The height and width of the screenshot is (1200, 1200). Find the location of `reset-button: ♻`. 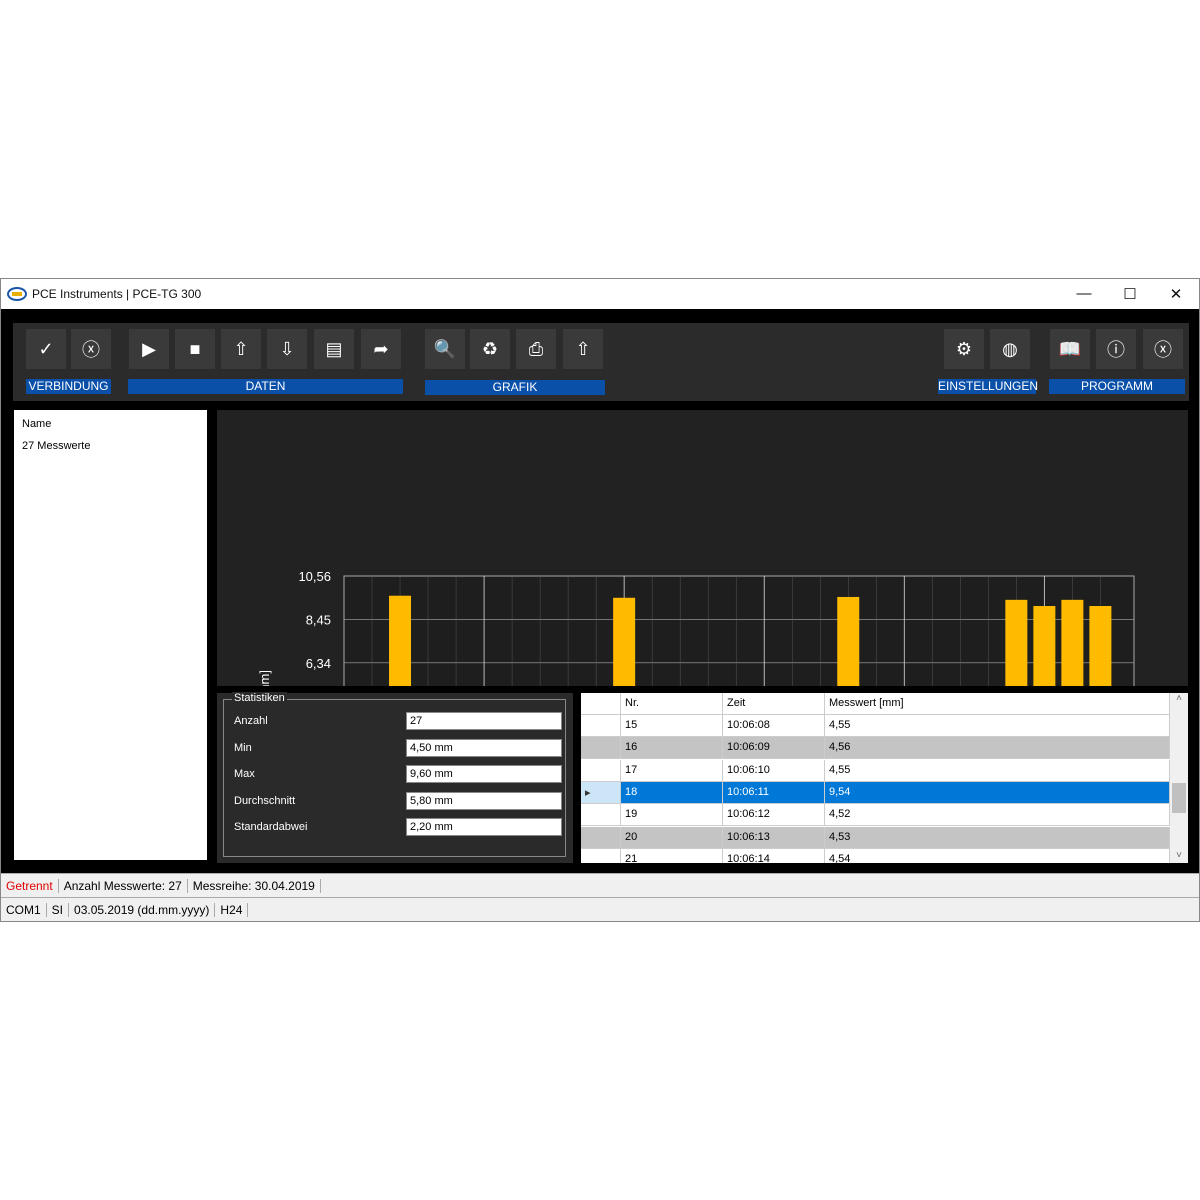

reset-button: ♻ is located at coordinates (490, 349).